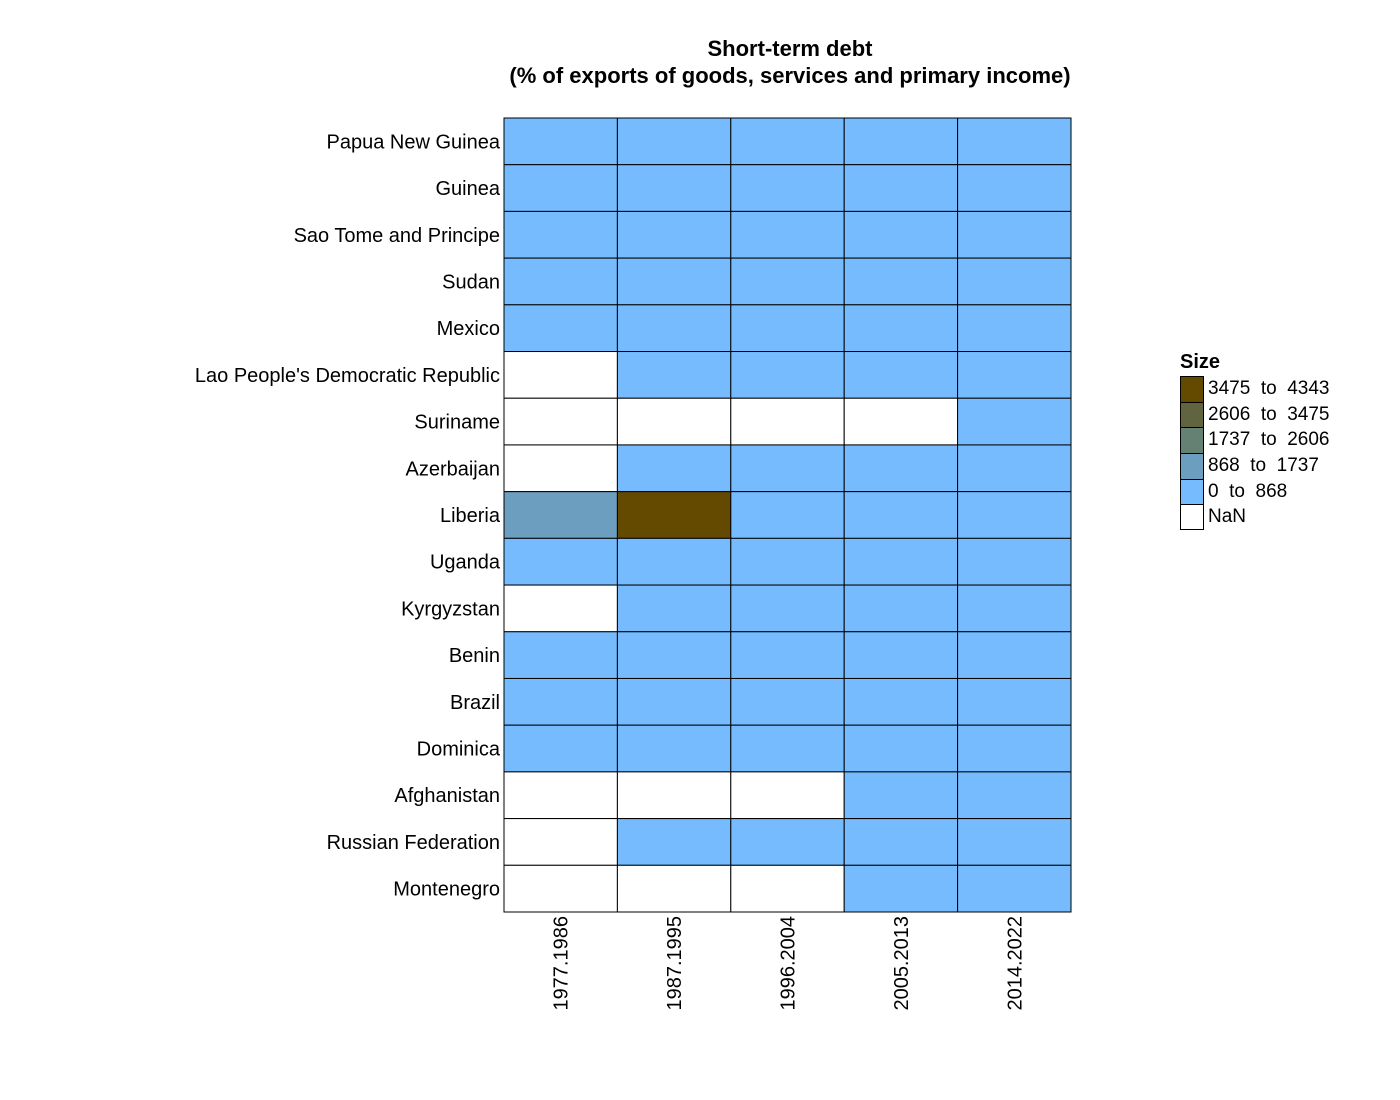 This screenshot has height=1100, width=1400. What do you see at coordinates (450, 609) in the screenshot?
I see `row-label: Kyrgyzstan` at bounding box center [450, 609].